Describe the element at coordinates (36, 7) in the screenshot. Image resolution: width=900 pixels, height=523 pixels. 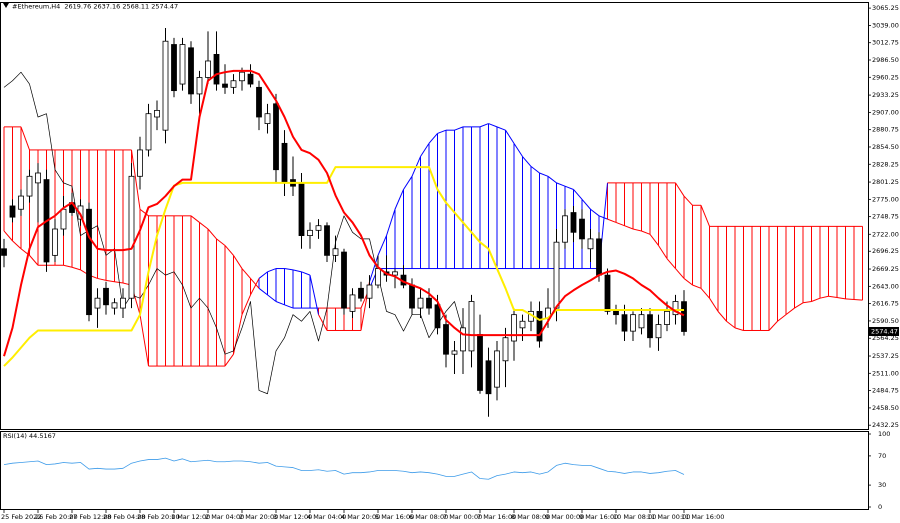
I see `chart-title: #Ethereum,H4` at that location.